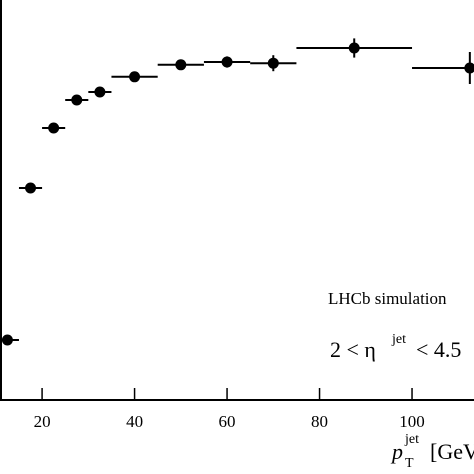  I want to click on annotation: jet, so click(398, 339).